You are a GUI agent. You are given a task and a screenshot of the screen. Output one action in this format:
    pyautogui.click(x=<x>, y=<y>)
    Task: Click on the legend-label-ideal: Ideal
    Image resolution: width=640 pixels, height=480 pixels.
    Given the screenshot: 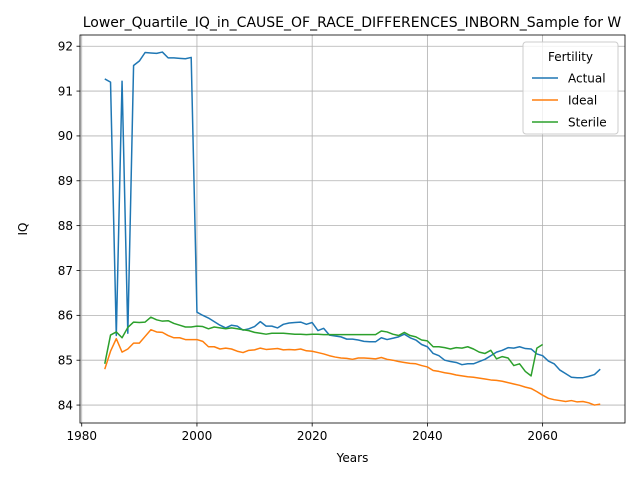 What is the action you would take?
    pyautogui.click(x=582, y=100)
    